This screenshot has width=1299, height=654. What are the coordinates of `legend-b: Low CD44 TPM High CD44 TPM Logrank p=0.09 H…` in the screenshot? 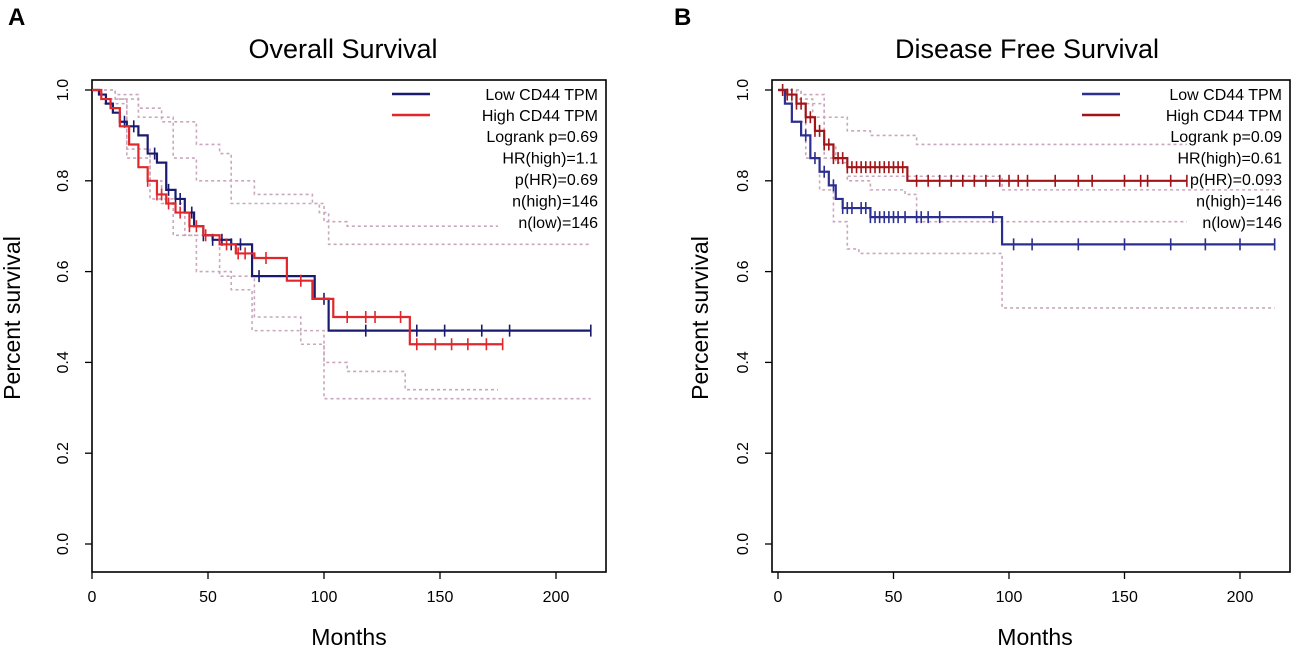 It's located at (1182, 159).